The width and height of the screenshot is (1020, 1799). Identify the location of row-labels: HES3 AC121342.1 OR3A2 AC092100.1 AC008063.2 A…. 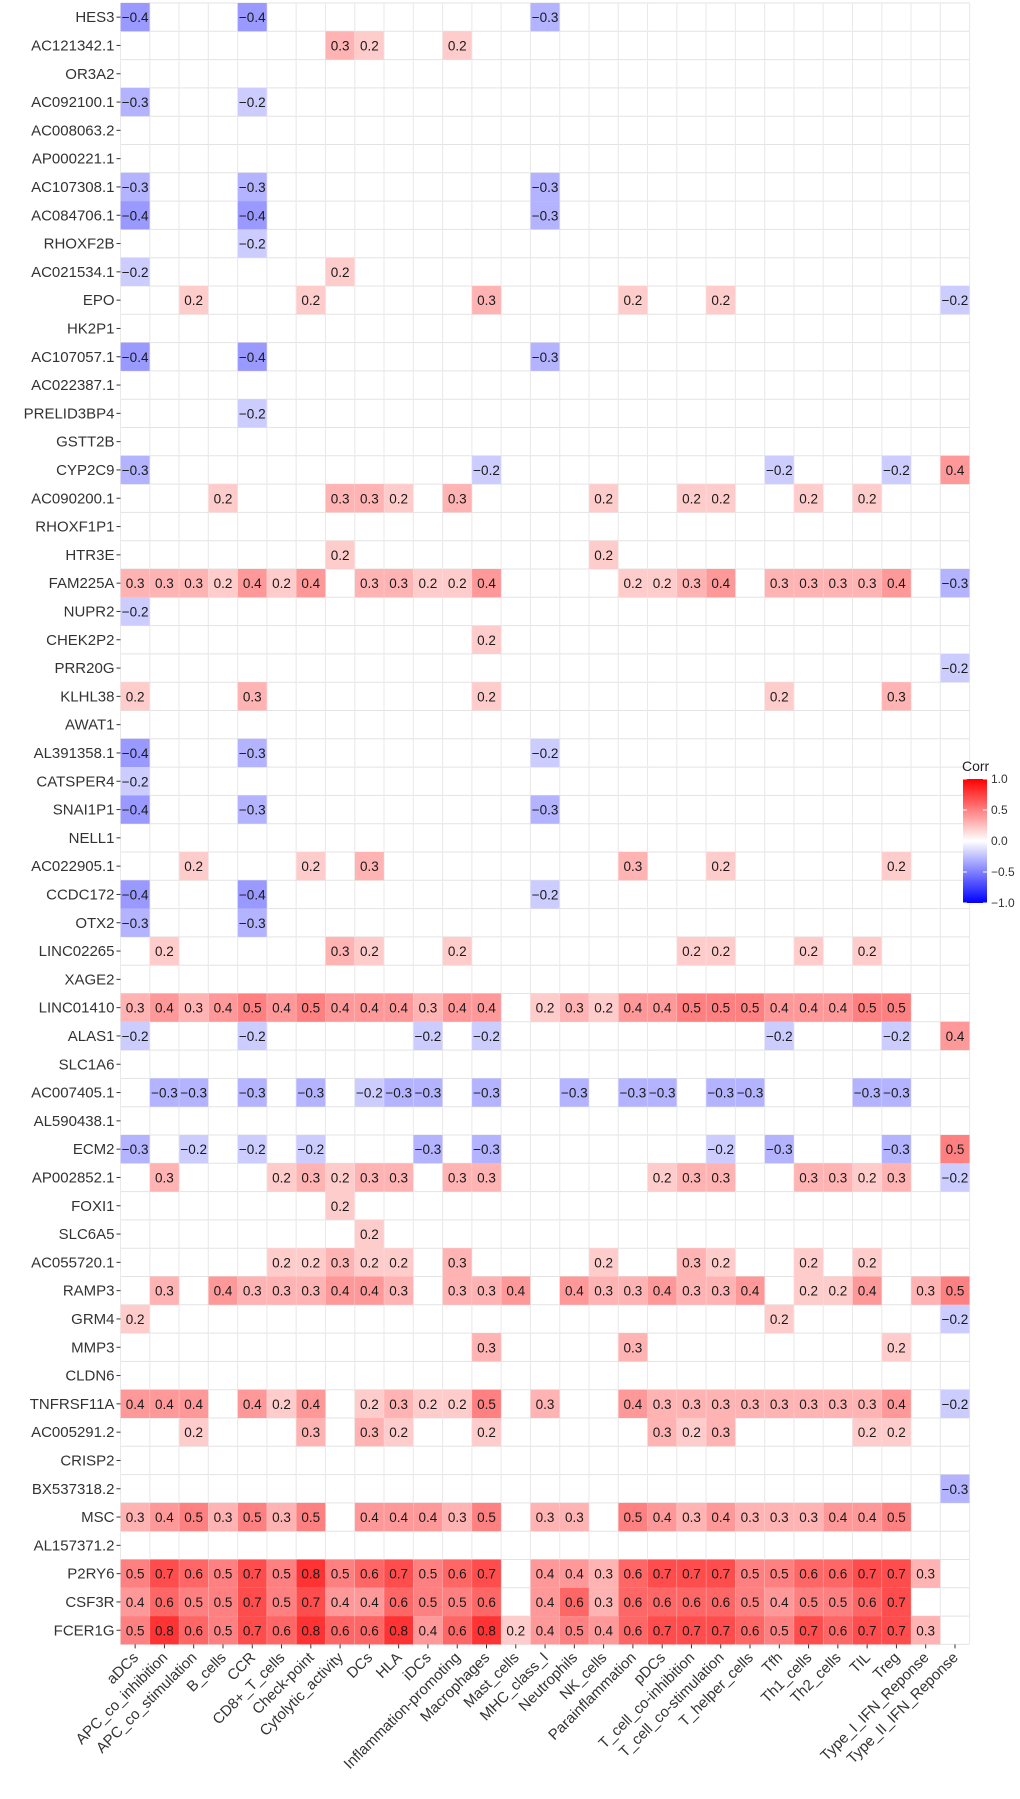
(72, 824).